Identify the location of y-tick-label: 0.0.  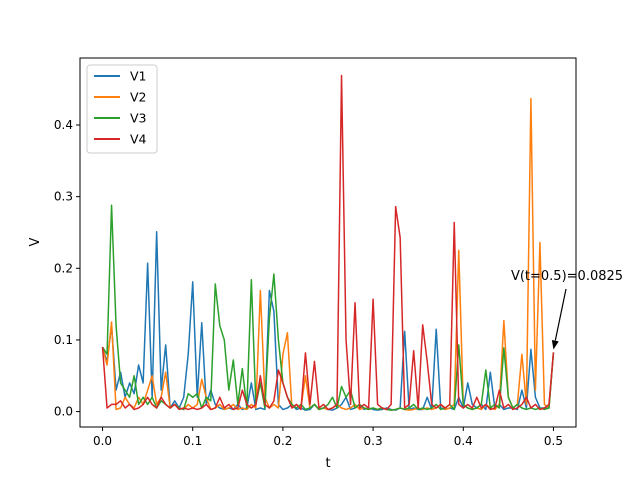
(63, 412).